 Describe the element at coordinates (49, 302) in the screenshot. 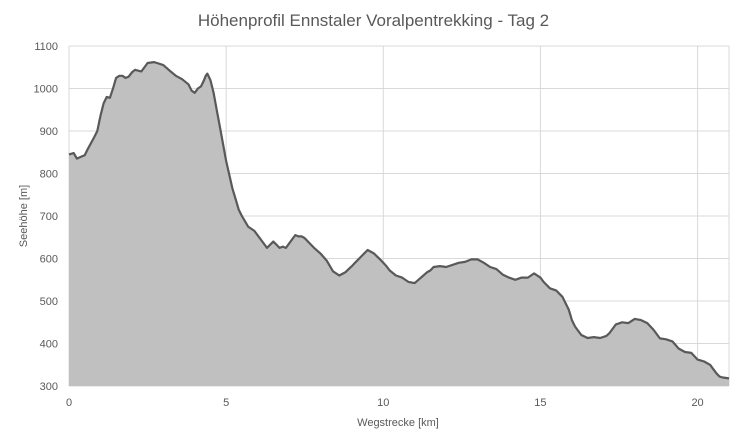

I see `y-tick-label-500: 500` at that location.